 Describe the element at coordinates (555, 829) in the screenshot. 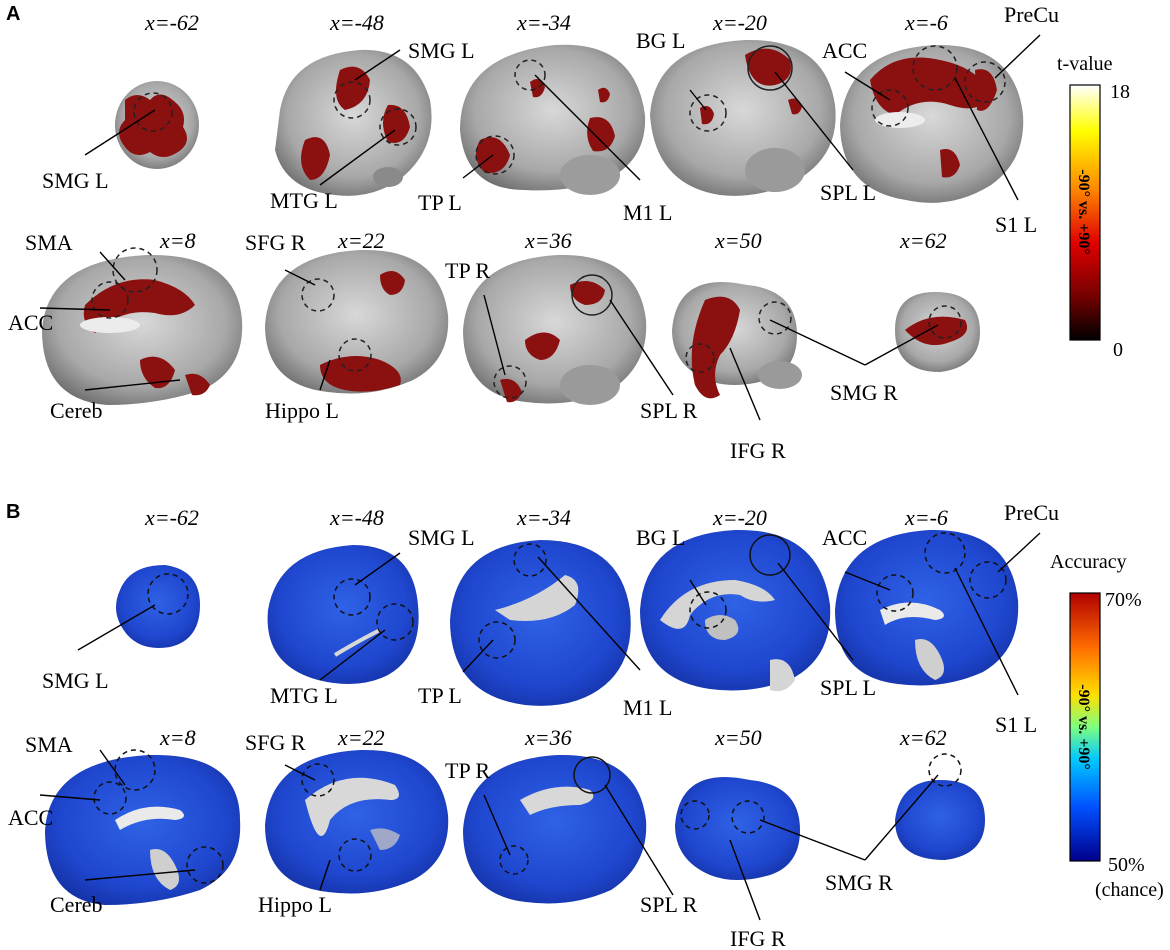

I see `brain-slice-b8` at that location.